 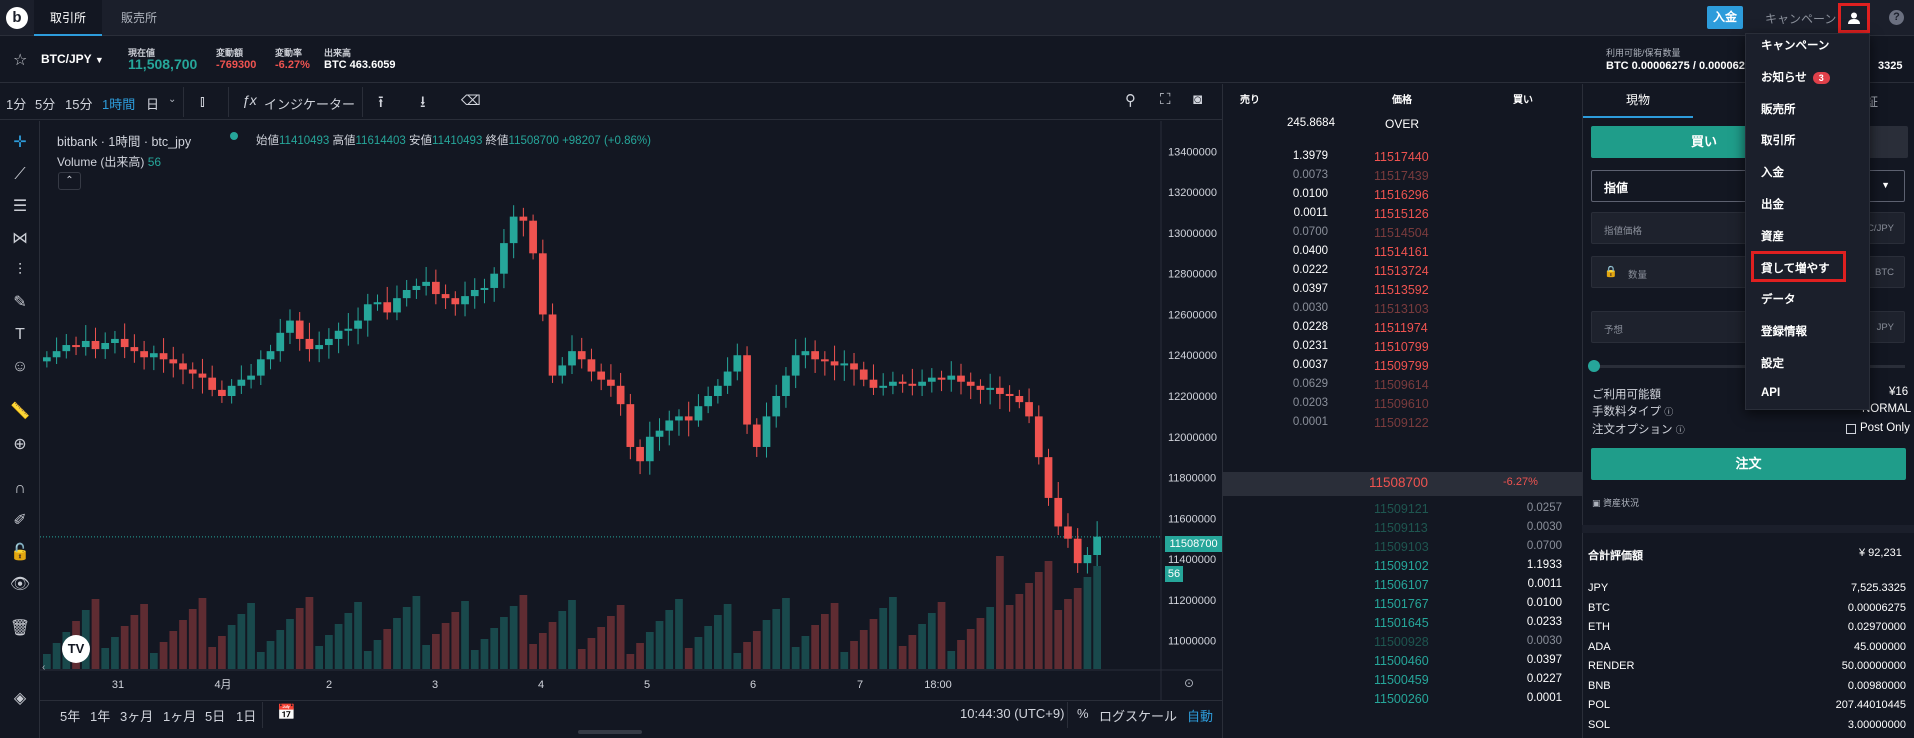 I want to click on range-1m: 1ヶ月, so click(x=180, y=716).